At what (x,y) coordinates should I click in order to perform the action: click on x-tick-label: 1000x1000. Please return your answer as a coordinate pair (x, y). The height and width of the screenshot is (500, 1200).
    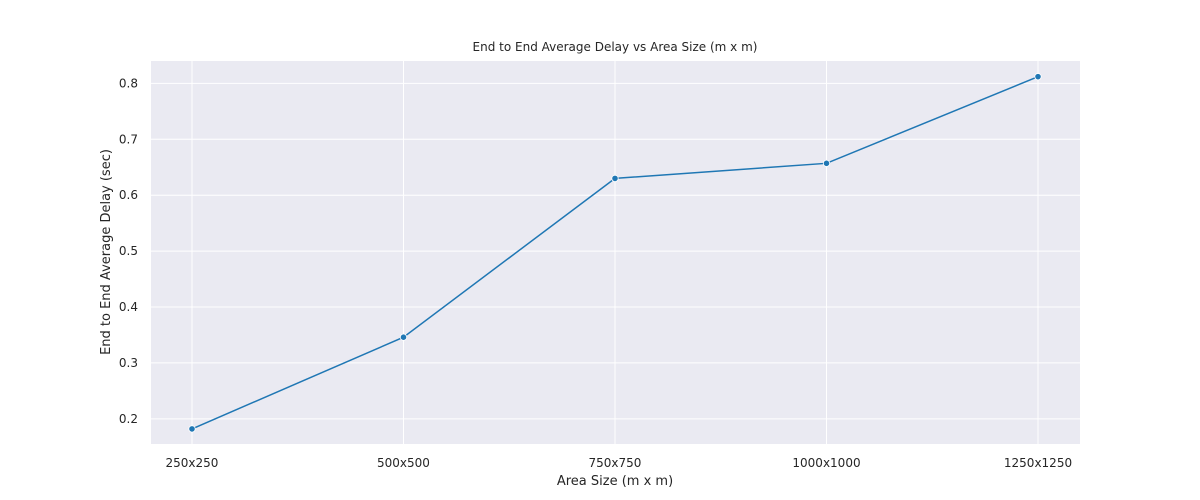
    Looking at the image, I should click on (826, 463).